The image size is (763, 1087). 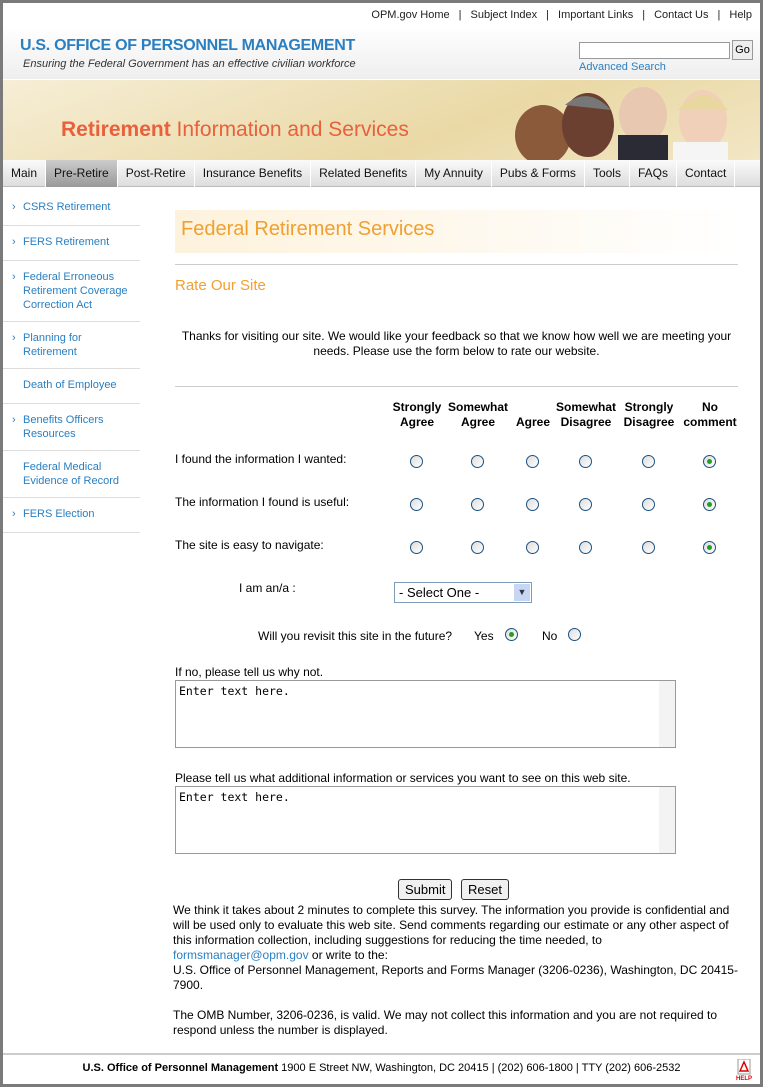 What do you see at coordinates (710, 422) in the screenshot?
I see `column-header-line2: comment` at bounding box center [710, 422].